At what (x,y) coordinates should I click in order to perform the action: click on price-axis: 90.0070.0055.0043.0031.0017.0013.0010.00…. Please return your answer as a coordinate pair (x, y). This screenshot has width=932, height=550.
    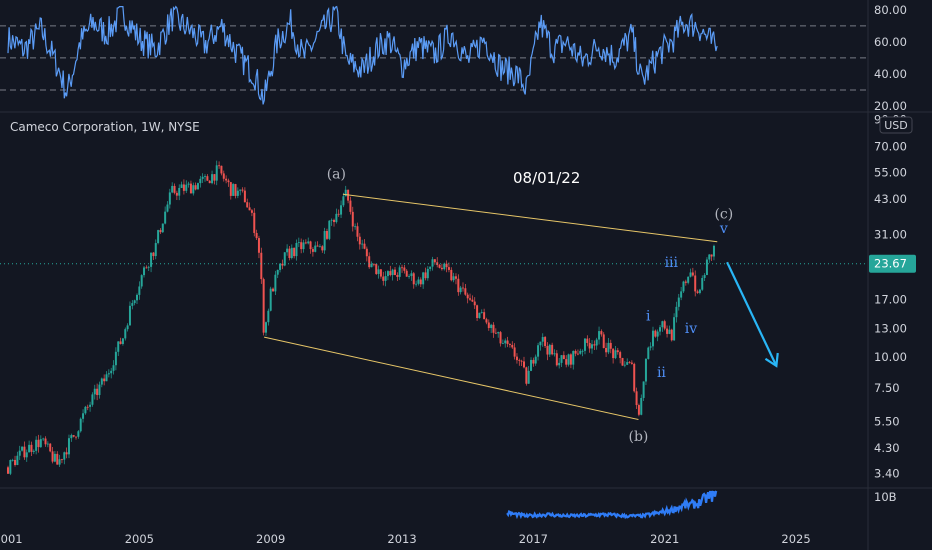
    Looking at the image, I should click on (892, 296).